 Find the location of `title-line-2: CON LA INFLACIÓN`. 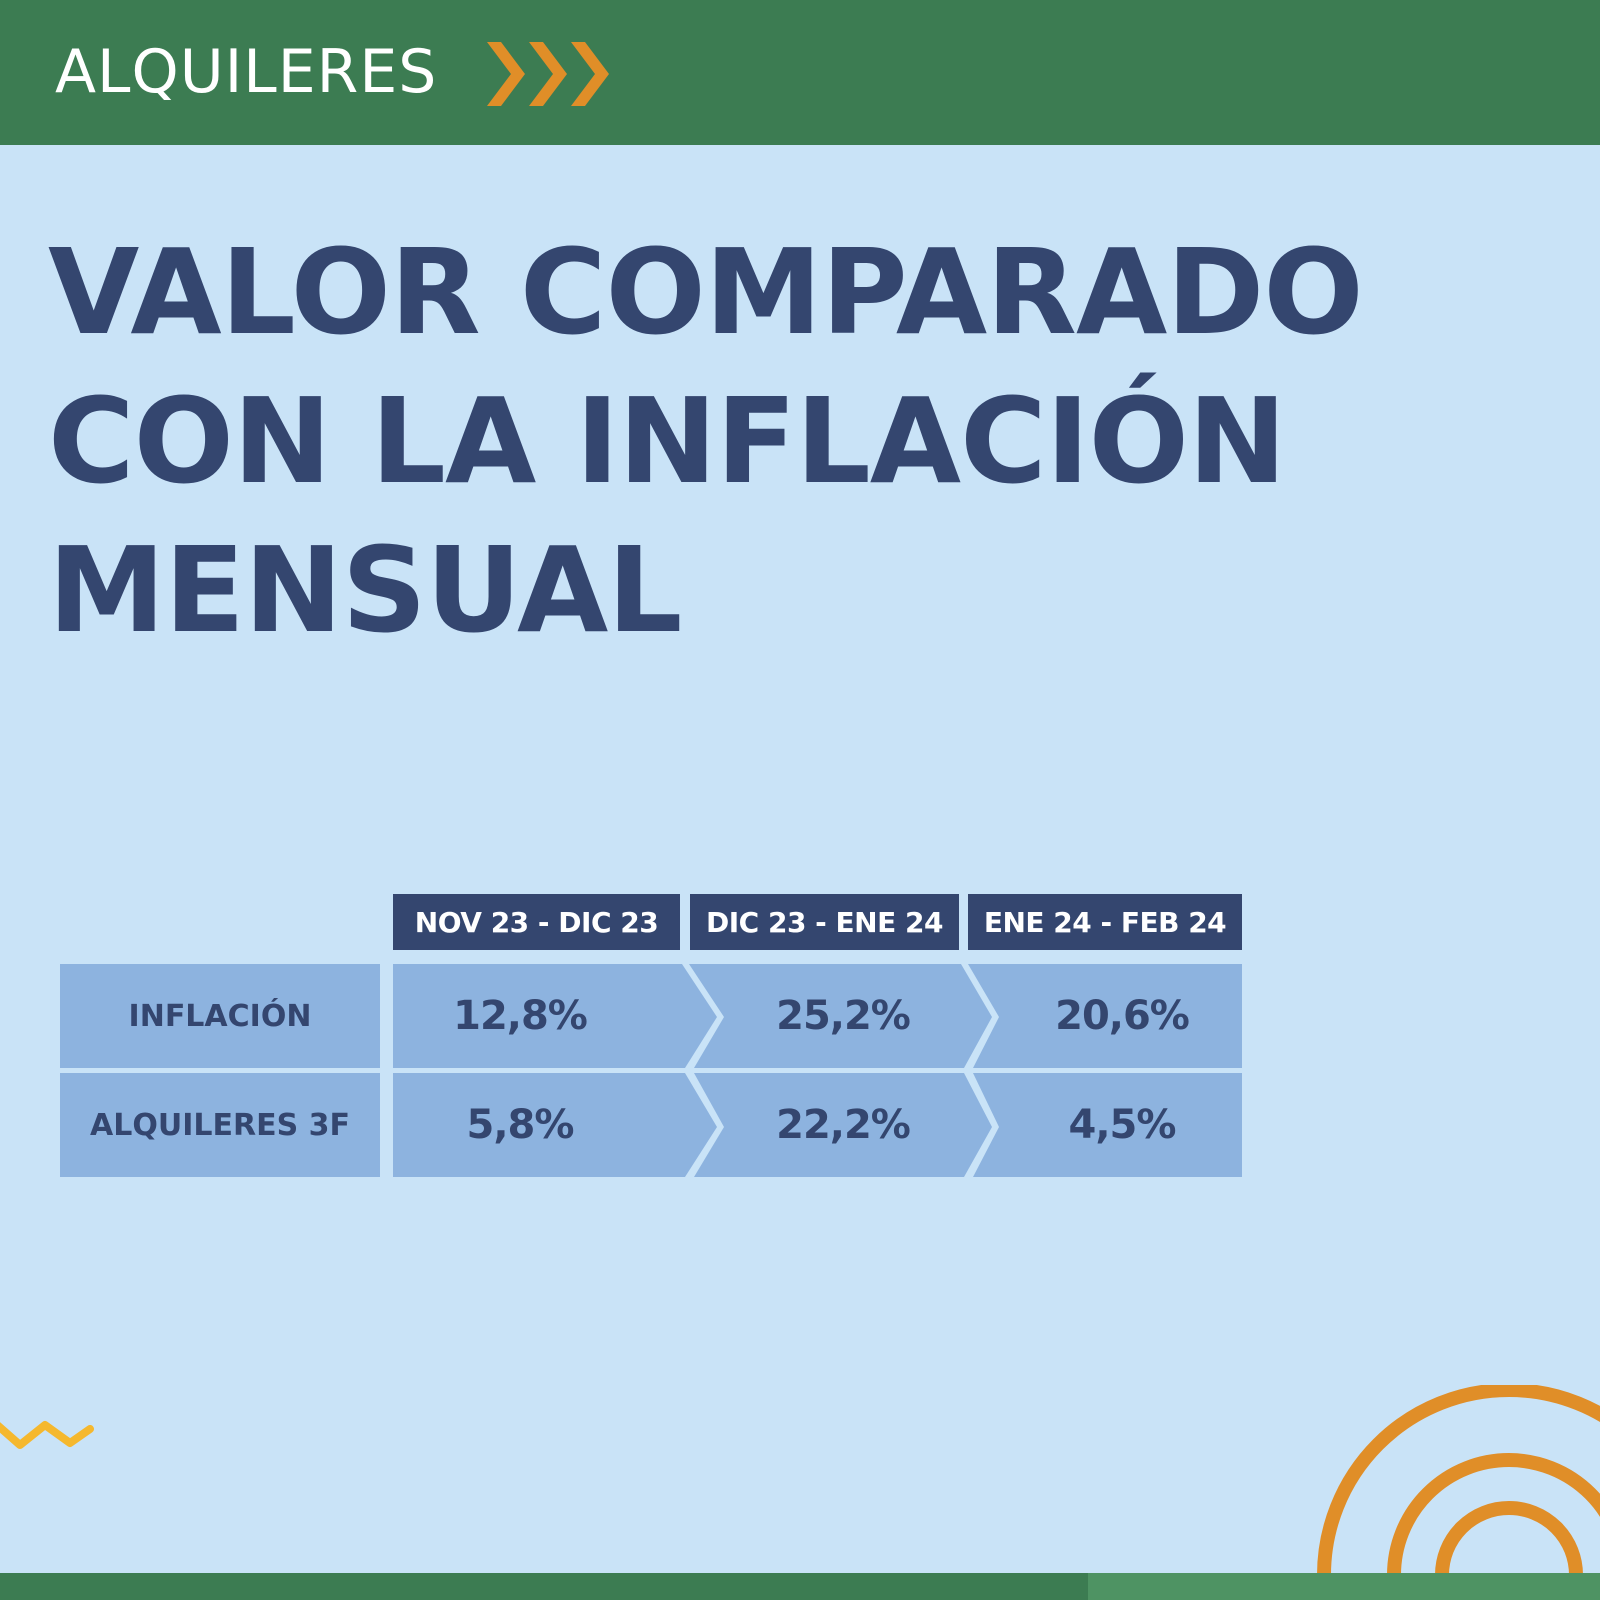

title-line-2: CON LA INFLACIÓN is located at coordinates (667, 441).